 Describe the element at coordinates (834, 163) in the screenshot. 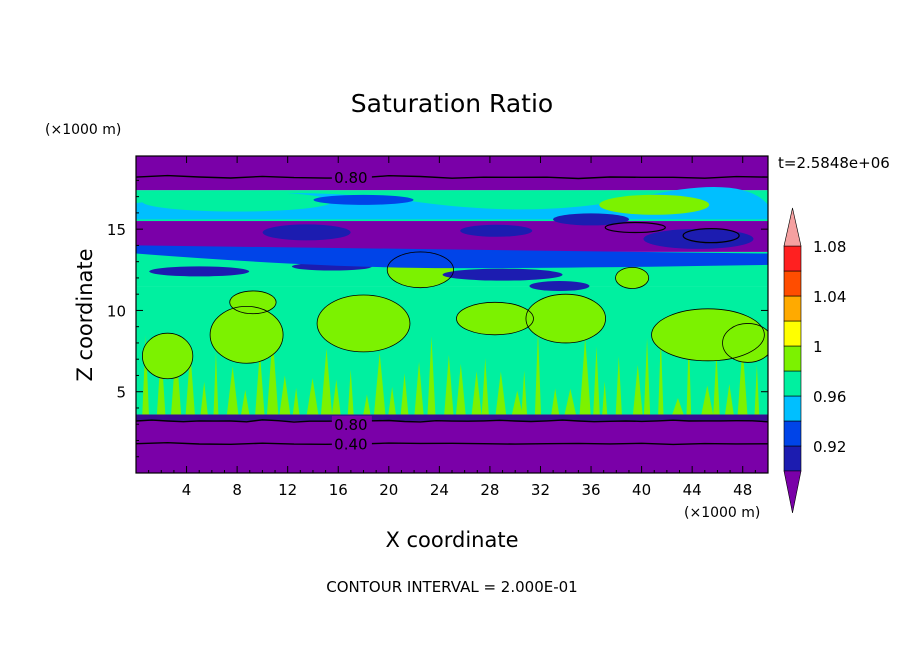

I see `time-label: t=2.5848e+06` at that location.